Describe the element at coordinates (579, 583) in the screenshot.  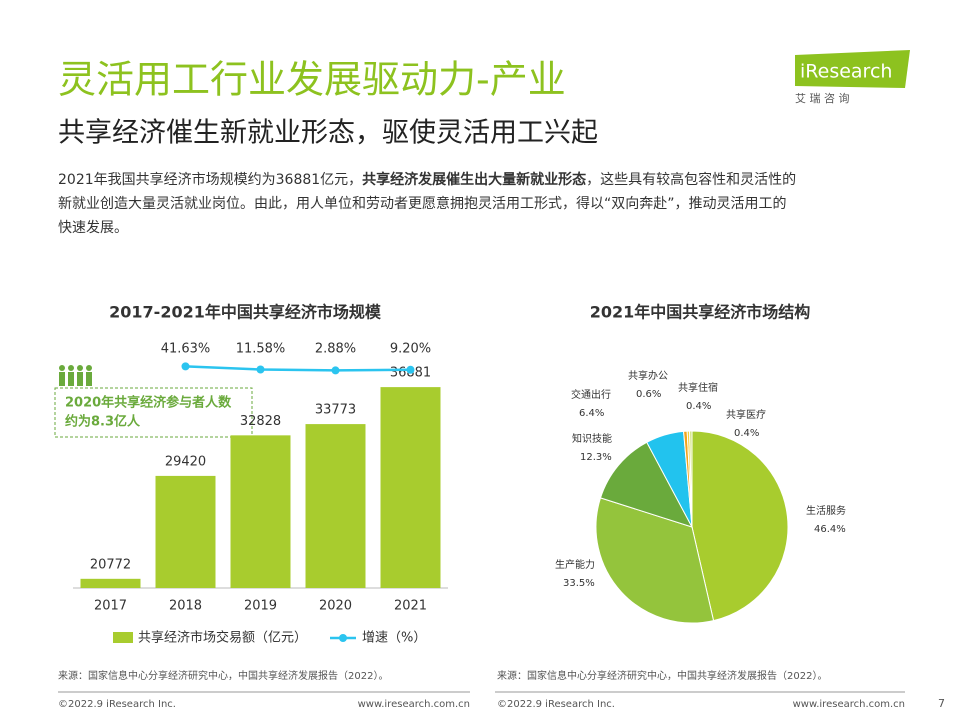
I see `slice-value: 33.5%` at that location.